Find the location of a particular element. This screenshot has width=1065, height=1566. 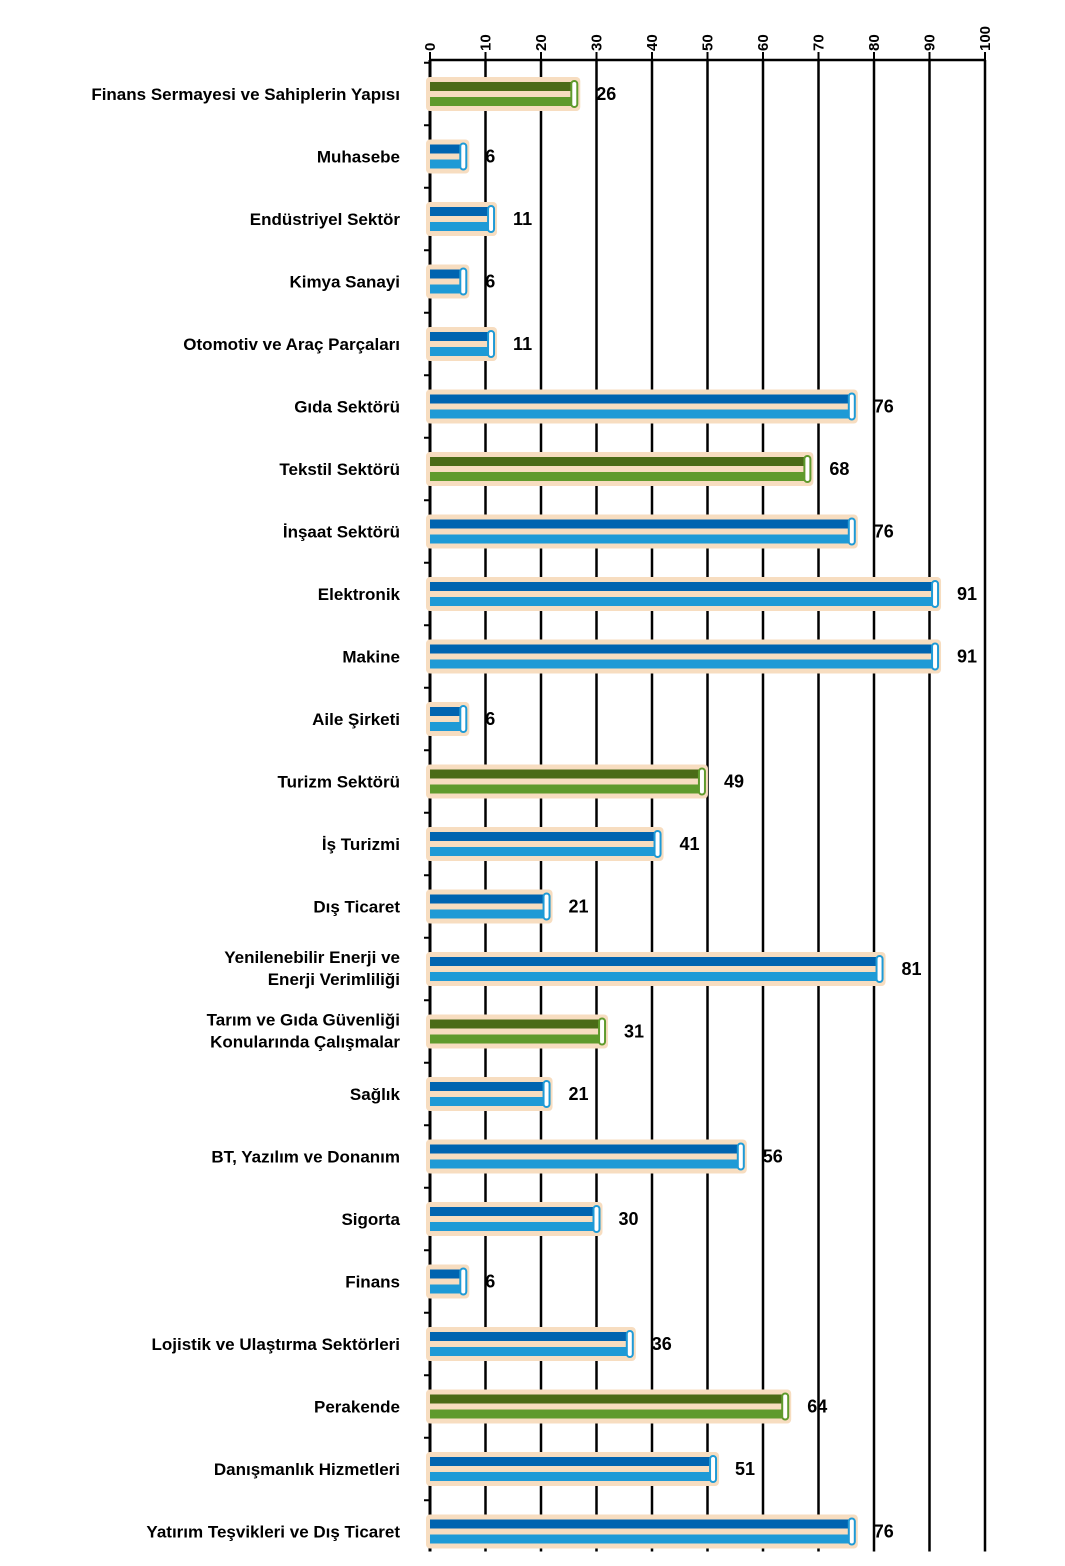

value-label: 68 is located at coordinates (839, 469).